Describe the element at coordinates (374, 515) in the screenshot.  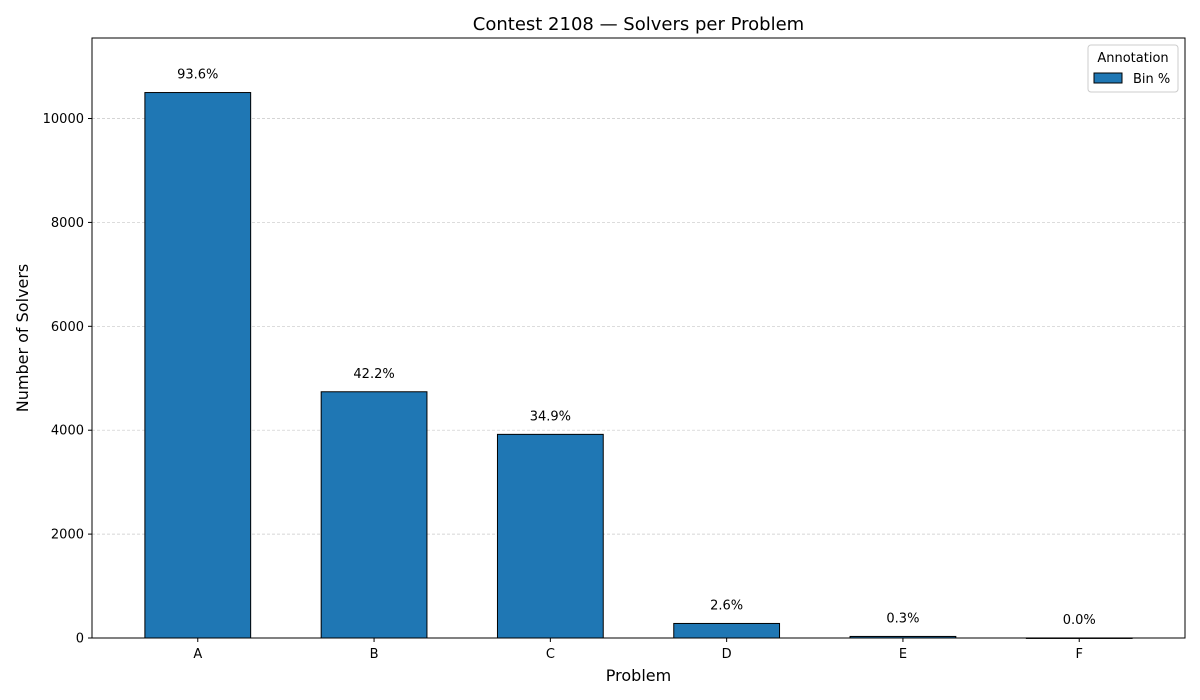
I see `bar-B` at that location.